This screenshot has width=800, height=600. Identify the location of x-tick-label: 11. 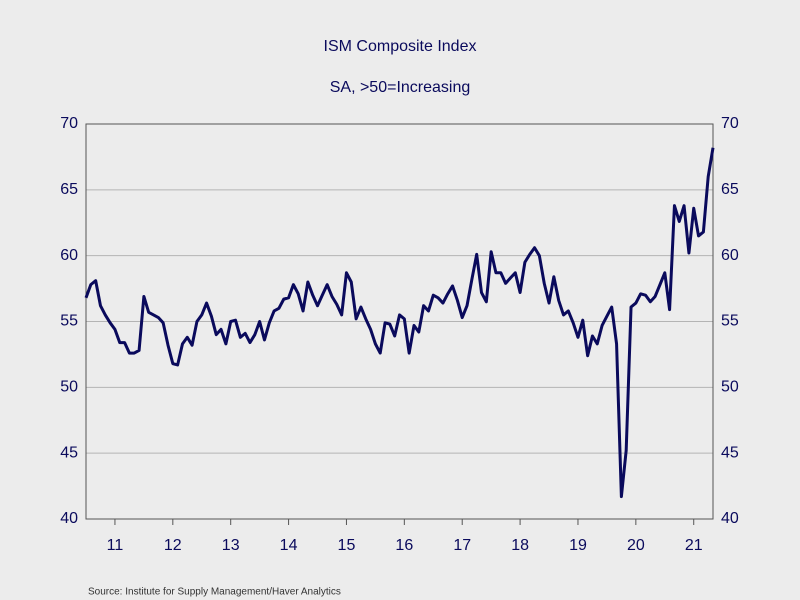
(115, 545).